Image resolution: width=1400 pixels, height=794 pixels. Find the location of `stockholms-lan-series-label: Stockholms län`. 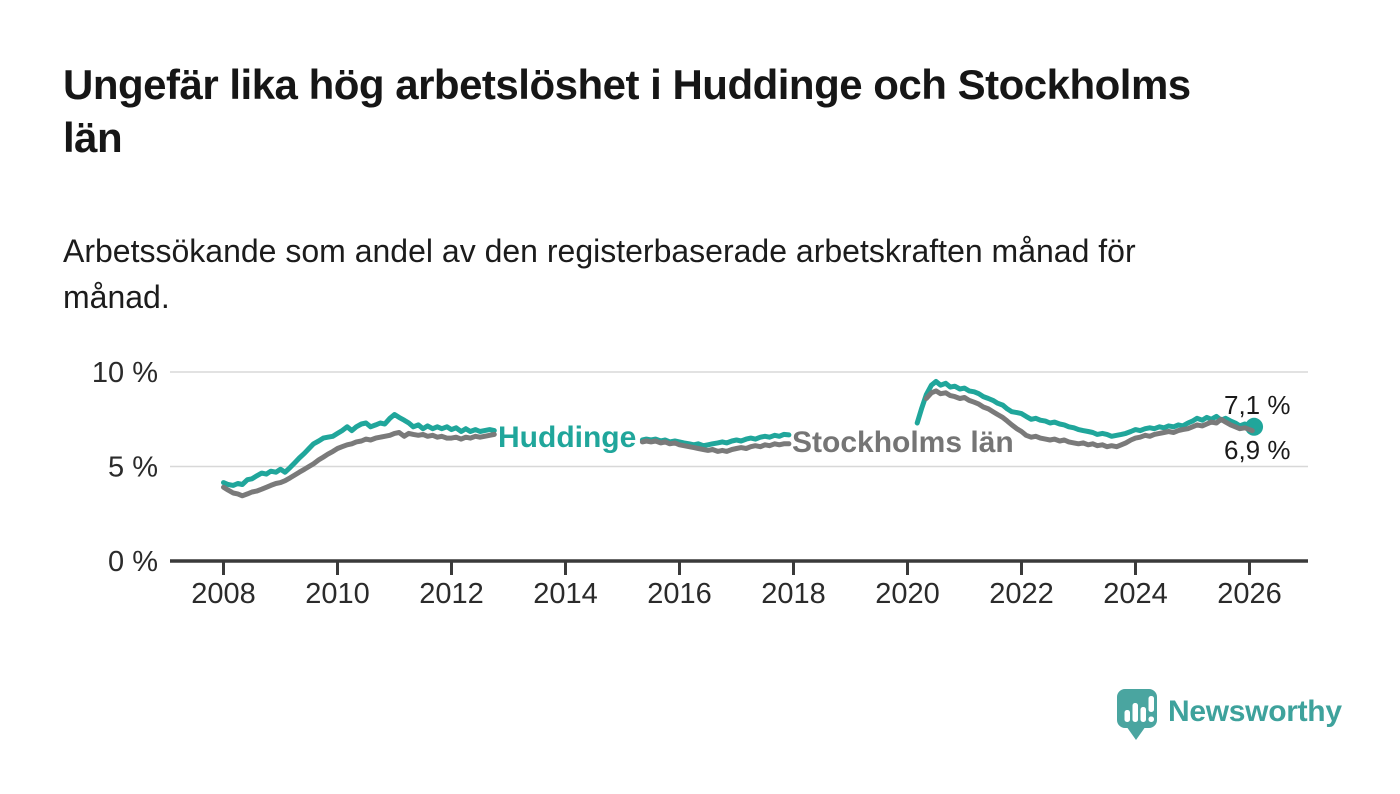

stockholms-lan-series-label: Stockholms län is located at coordinates (903, 442).